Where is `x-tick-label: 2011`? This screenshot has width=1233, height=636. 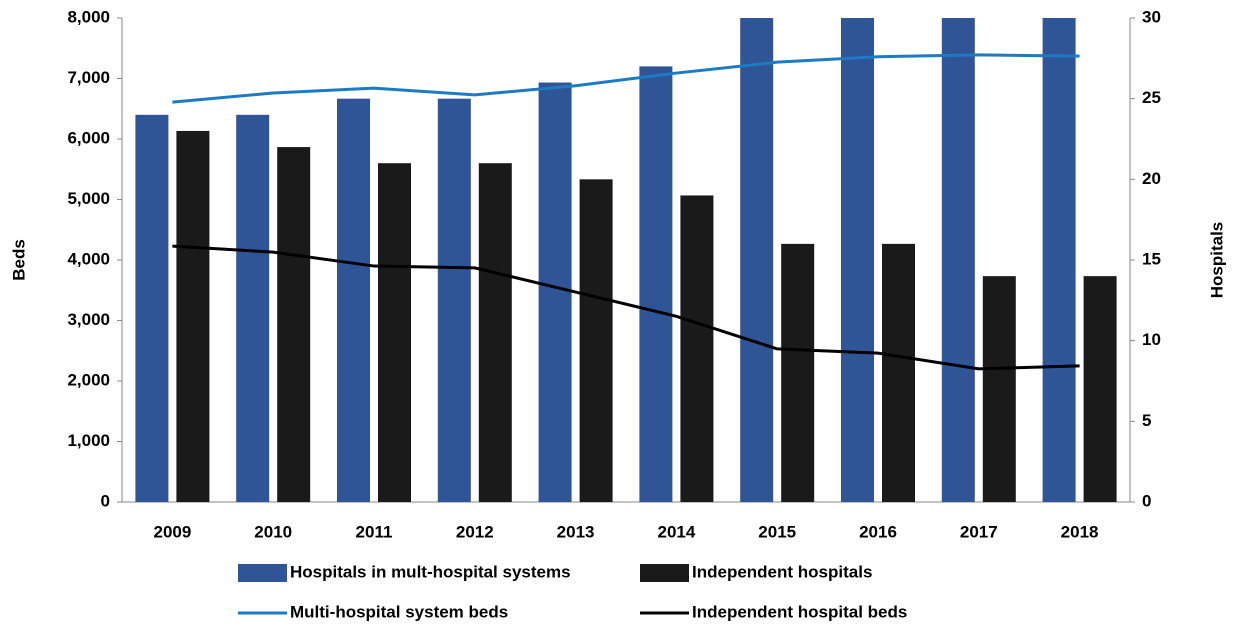
x-tick-label: 2011 is located at coordinates (374, 531).